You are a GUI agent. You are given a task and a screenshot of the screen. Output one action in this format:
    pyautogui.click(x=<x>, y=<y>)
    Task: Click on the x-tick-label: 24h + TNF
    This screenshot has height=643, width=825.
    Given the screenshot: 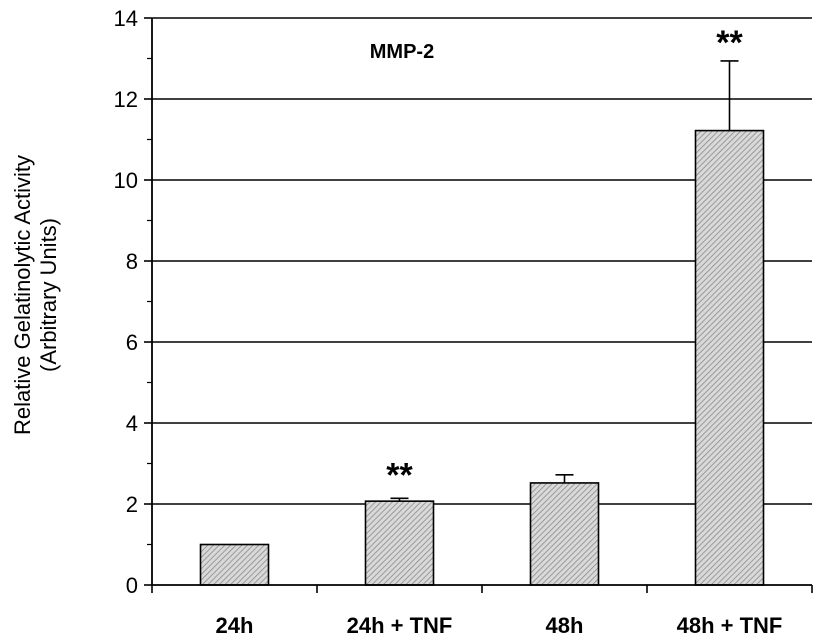 What is the action you would take?
    pyautogui.click(x=400, y=625)
    